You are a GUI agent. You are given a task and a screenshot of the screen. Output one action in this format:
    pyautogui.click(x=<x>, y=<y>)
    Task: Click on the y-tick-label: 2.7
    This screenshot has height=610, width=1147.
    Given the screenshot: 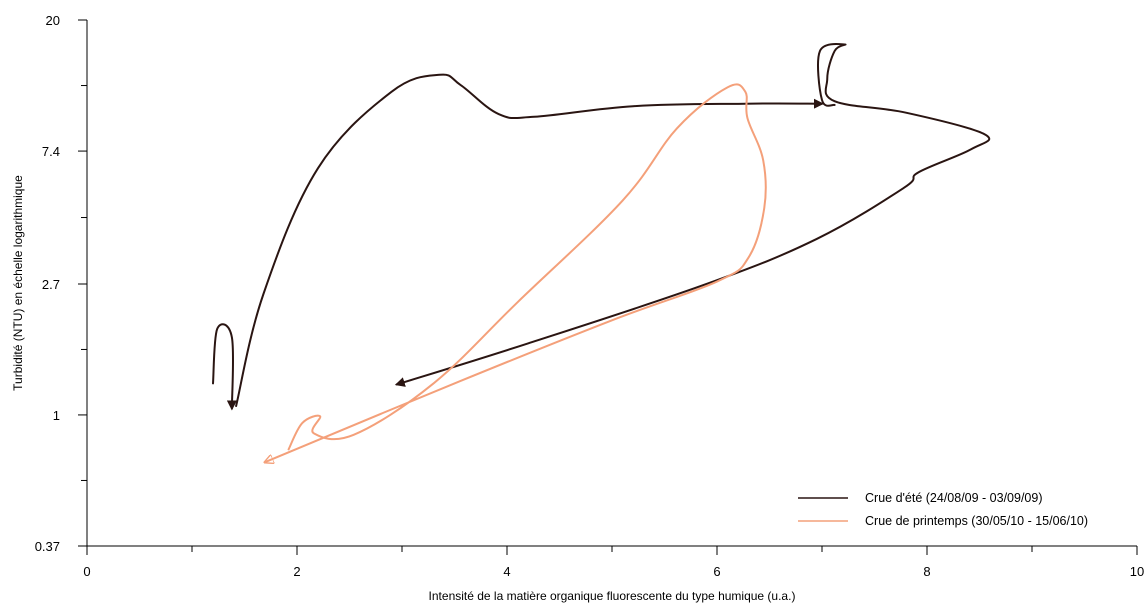 What is the action you would take?
    pyautogui.click(x=51, y=284)
    